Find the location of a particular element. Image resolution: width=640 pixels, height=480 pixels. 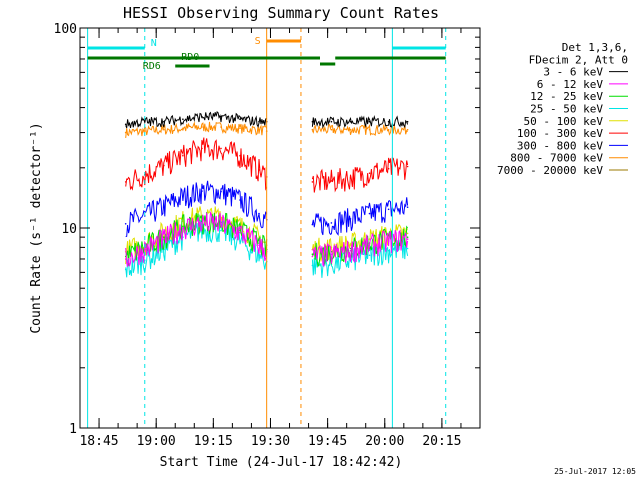

timestamp: 25-Jul-2017 12:05 is located at coordinates (595, 471).